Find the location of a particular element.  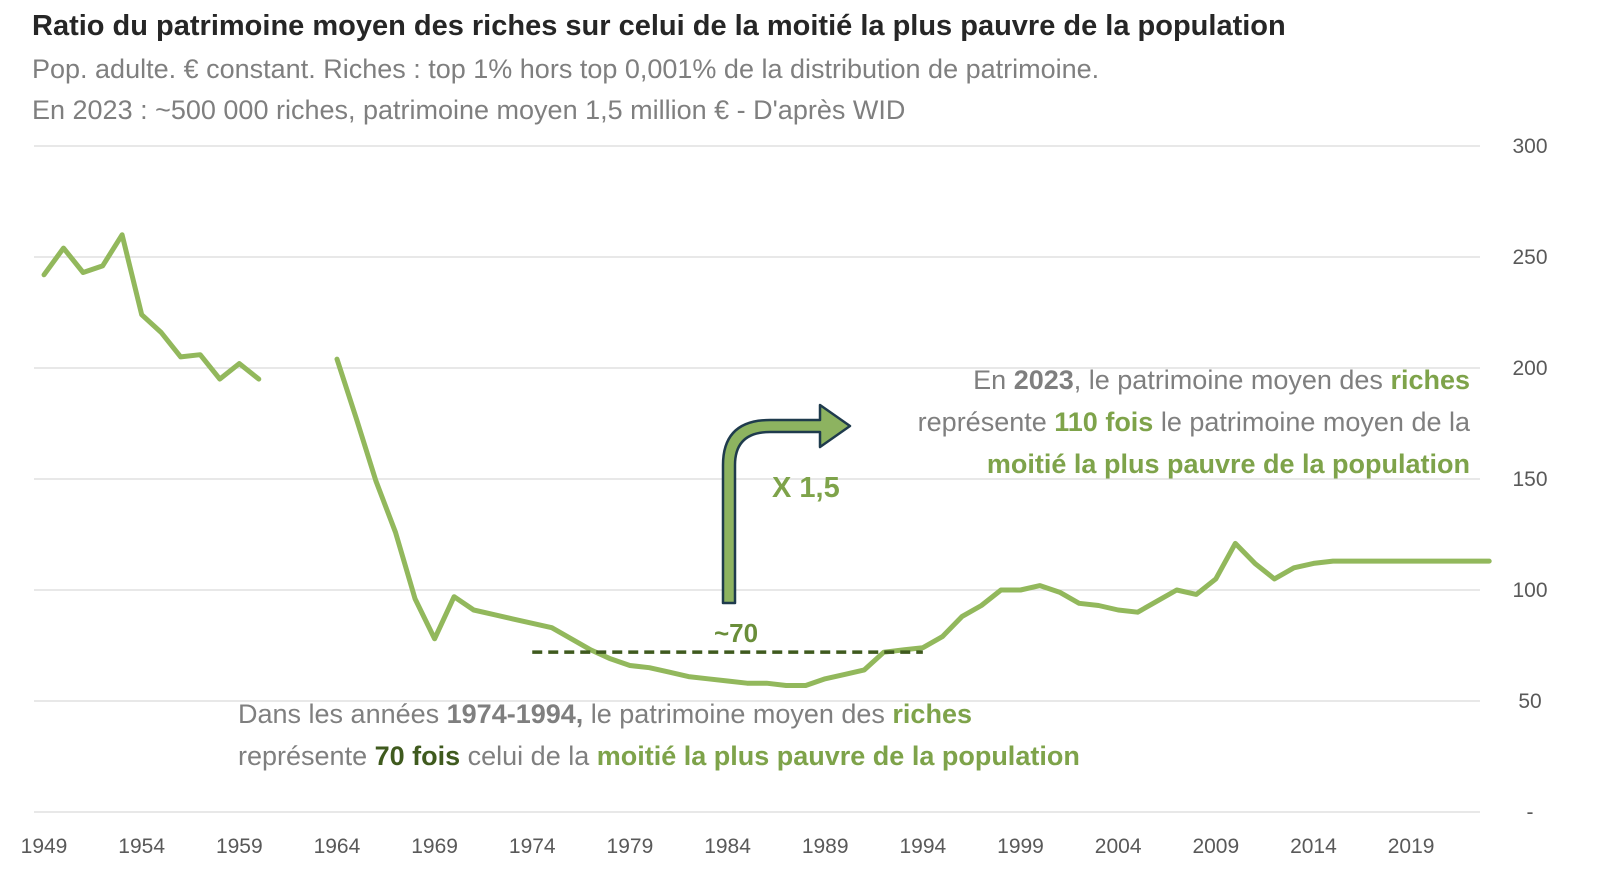

annotation-2023-line3: moitié la plus pauvre de la population is located at coordinates (1228, 464).